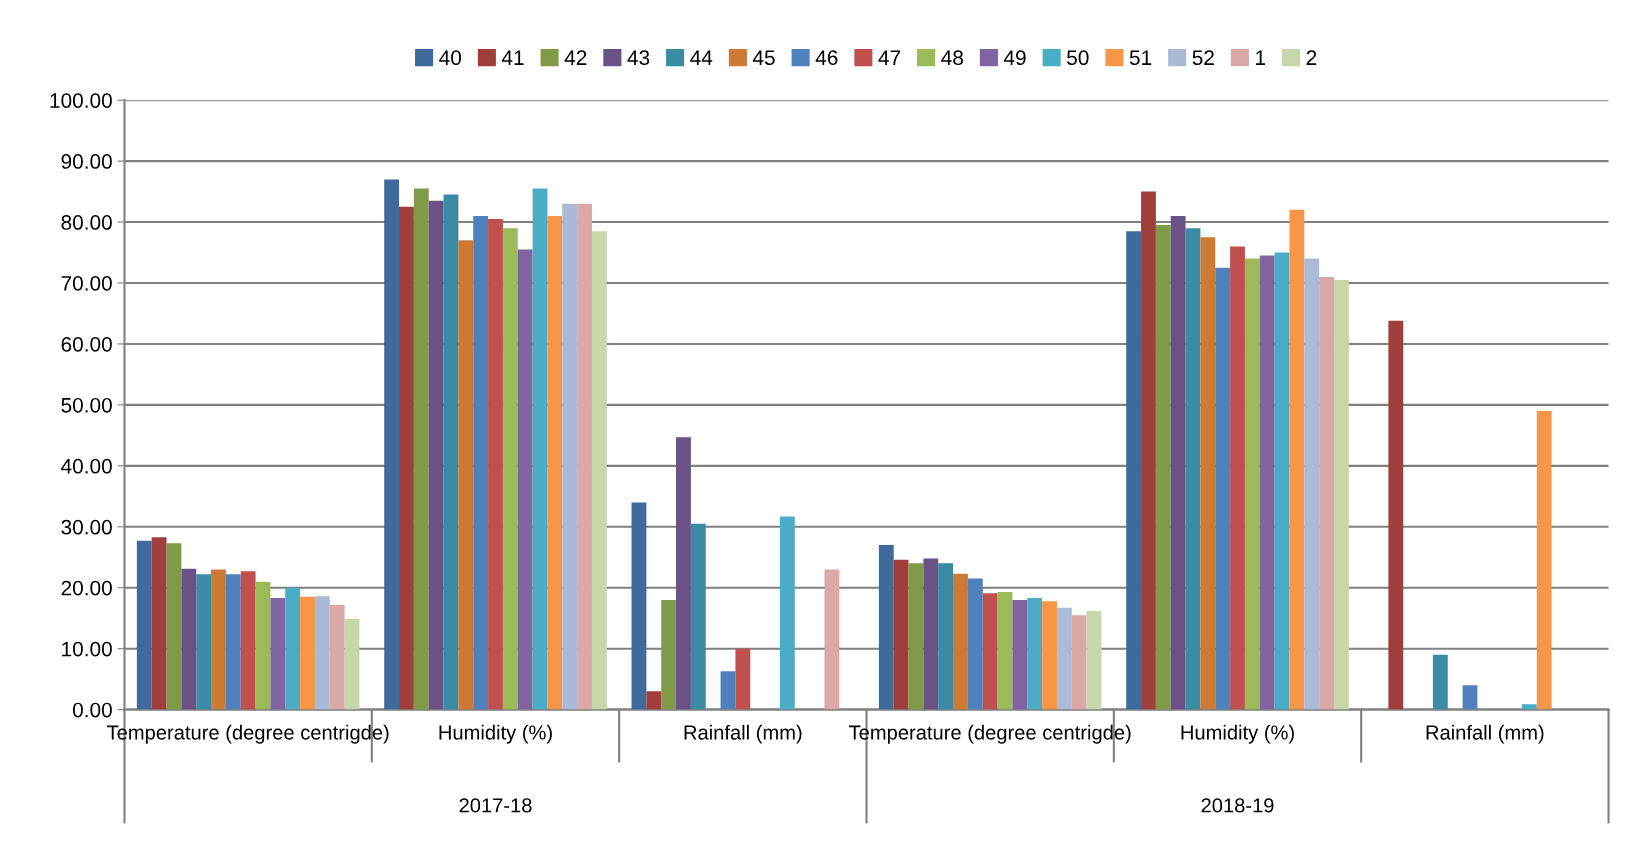 This screenshot has height=856, width=1638. I want to click on legend-label: 49, so click(1014, 58).